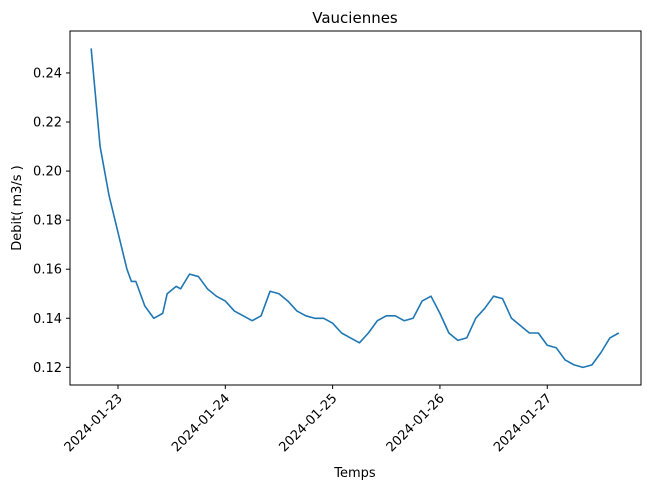 The width and height of the screenshot is (649, 489). What do you see at coordinates (47, 123) in the screenshot?
I see `y-tick-label: 0.22` at bounding box center [47, 123].